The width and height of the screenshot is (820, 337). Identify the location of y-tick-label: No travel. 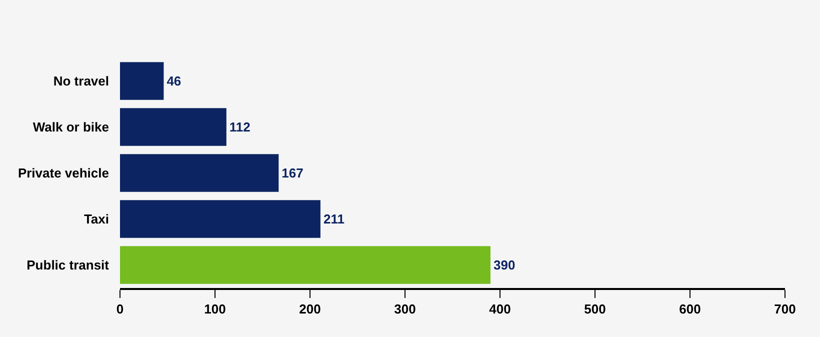
(81, 81).